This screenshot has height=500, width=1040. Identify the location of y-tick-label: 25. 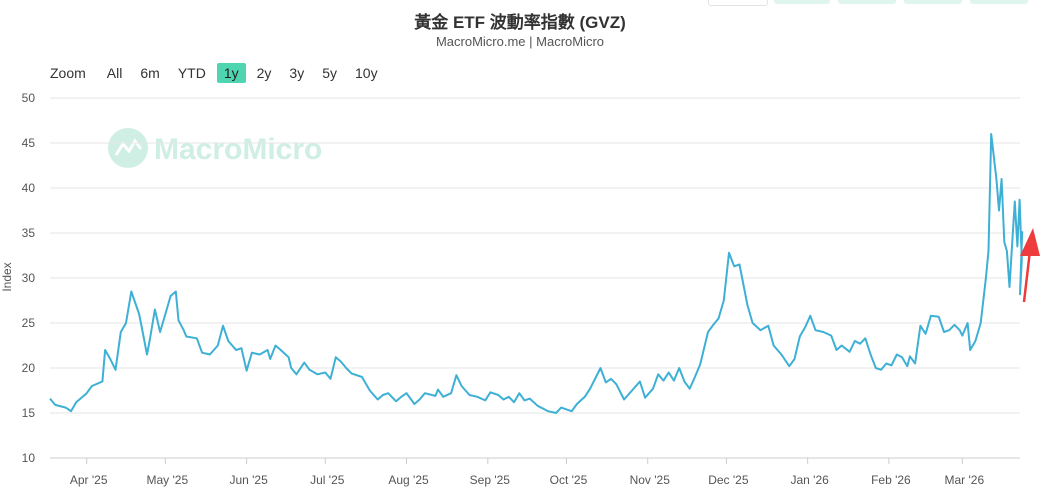
(29, 323).